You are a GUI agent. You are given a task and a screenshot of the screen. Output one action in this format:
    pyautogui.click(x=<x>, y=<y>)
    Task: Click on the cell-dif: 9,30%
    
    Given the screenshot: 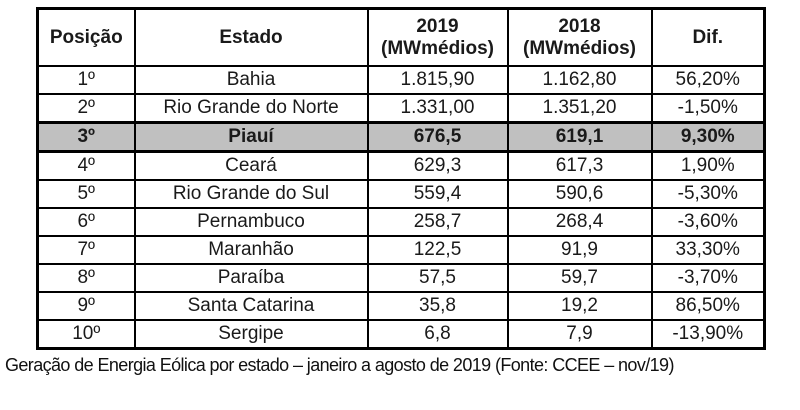 What is the action you would take?
    pyautogui.click(x=708, y=137)
    